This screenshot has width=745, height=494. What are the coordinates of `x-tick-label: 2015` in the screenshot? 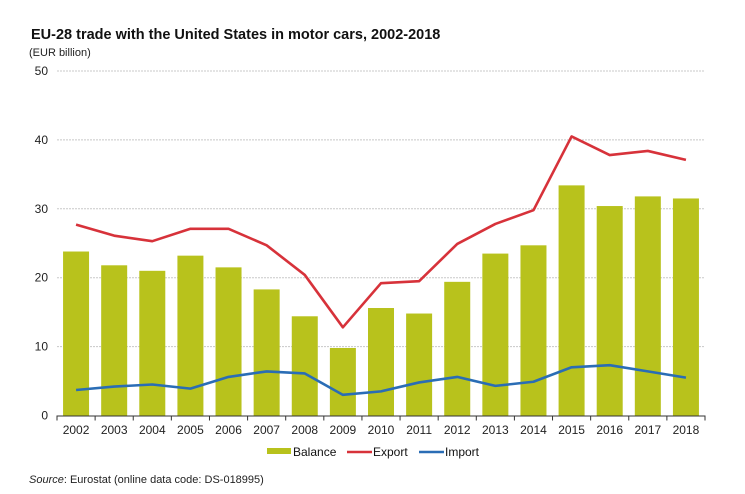 It's located at (571, 430).